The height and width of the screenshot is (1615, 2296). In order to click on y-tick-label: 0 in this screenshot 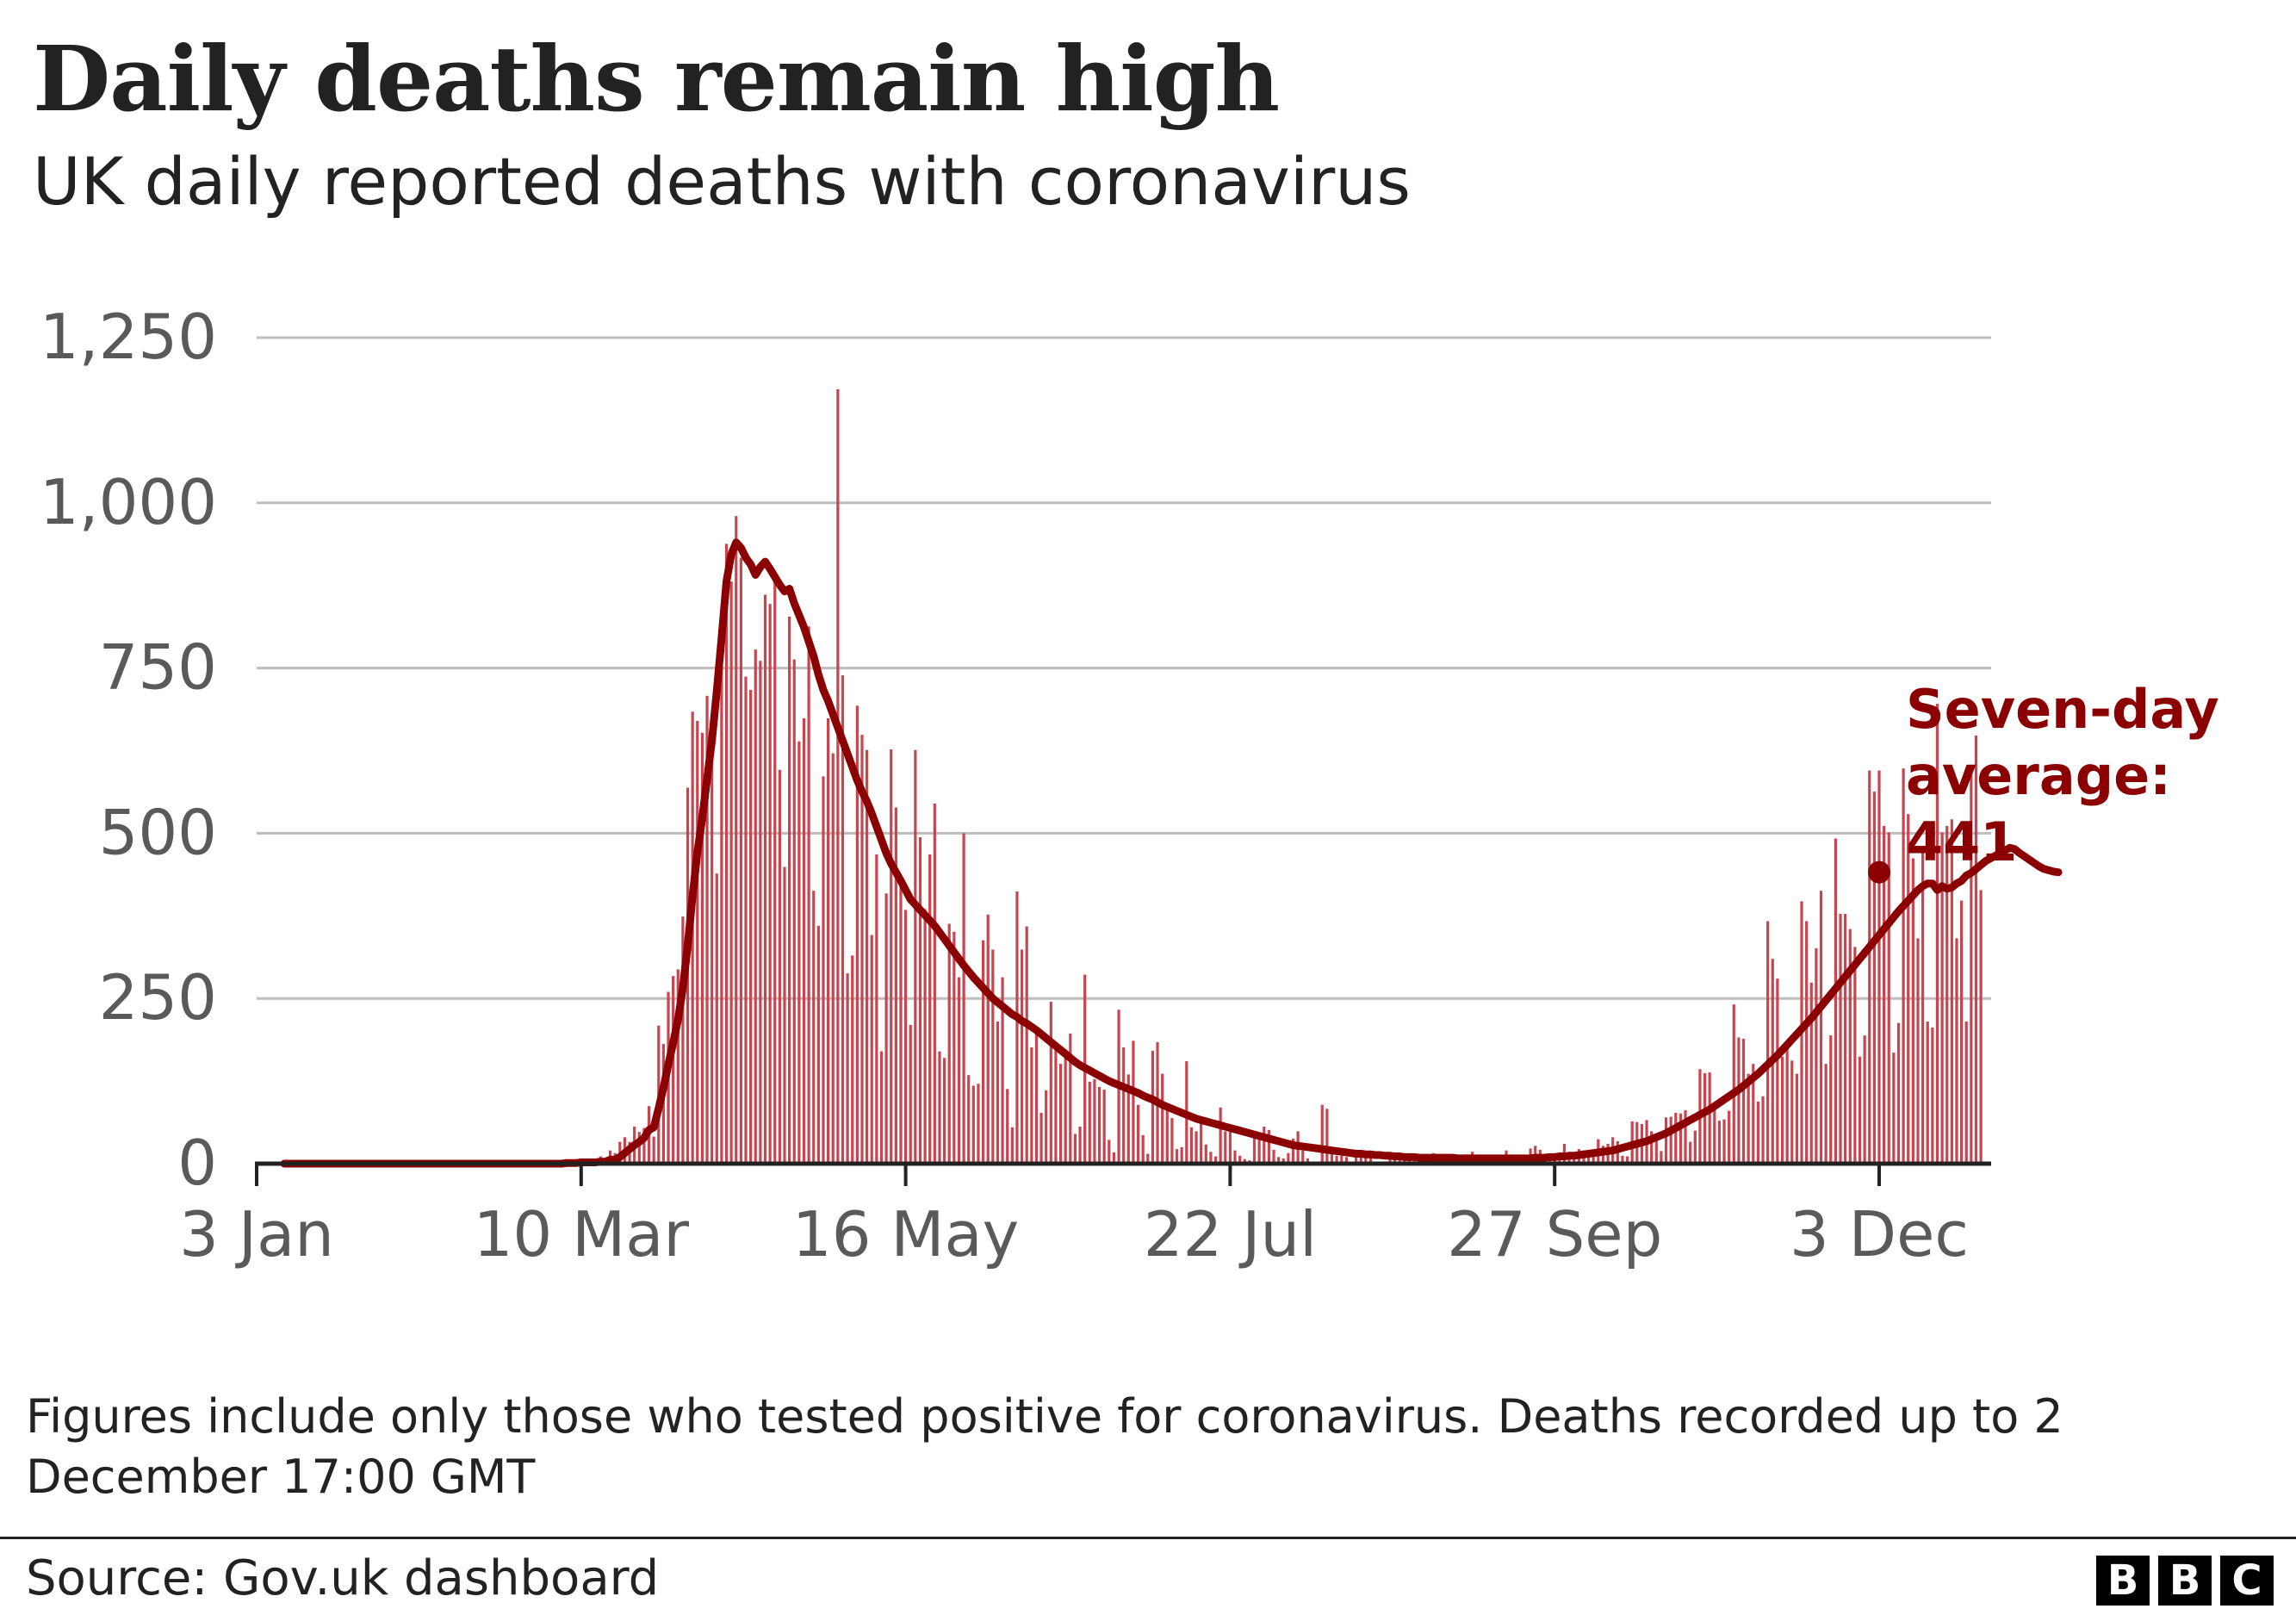, I will do `click(197, 1163)`.